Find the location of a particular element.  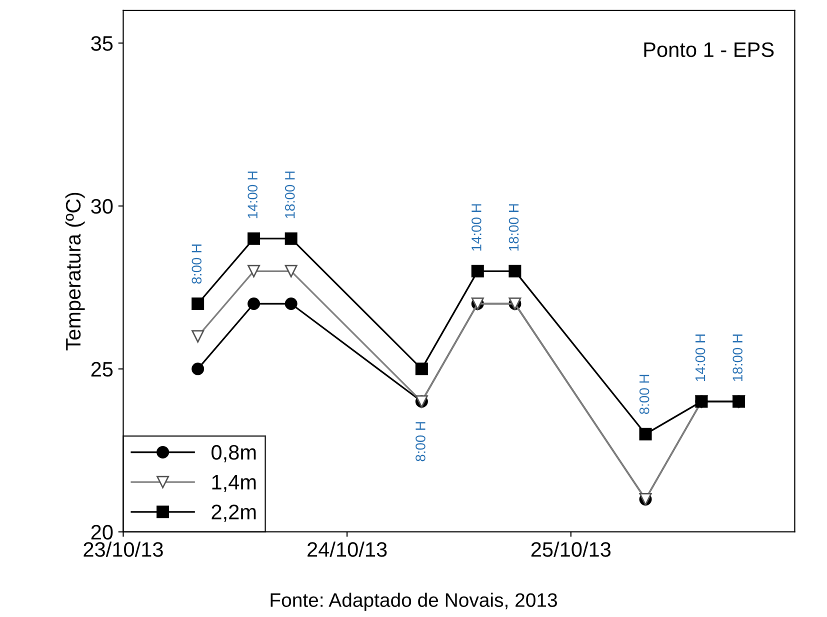

y-axis-title: Temperatura (ºC) is located at coordinates (75, 271).